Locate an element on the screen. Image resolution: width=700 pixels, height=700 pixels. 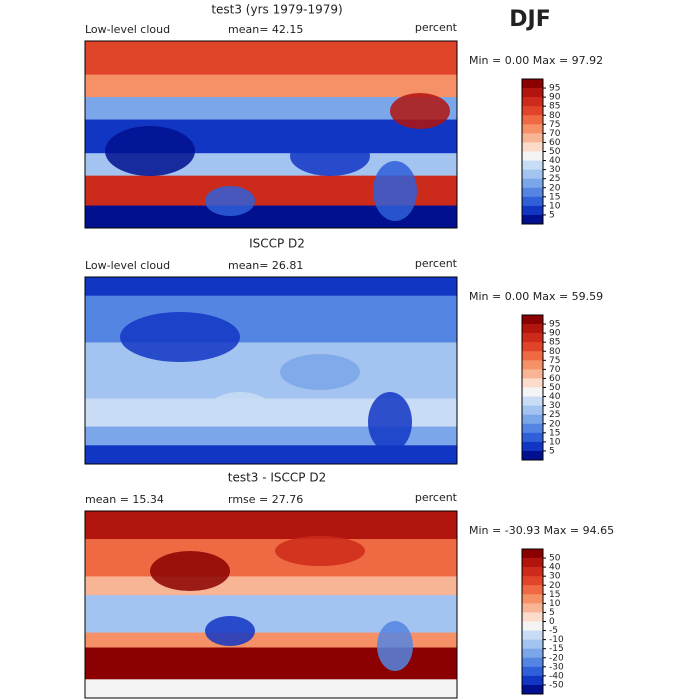
panel-stat: mean= 26.81 is located at coordinates (265, 265).